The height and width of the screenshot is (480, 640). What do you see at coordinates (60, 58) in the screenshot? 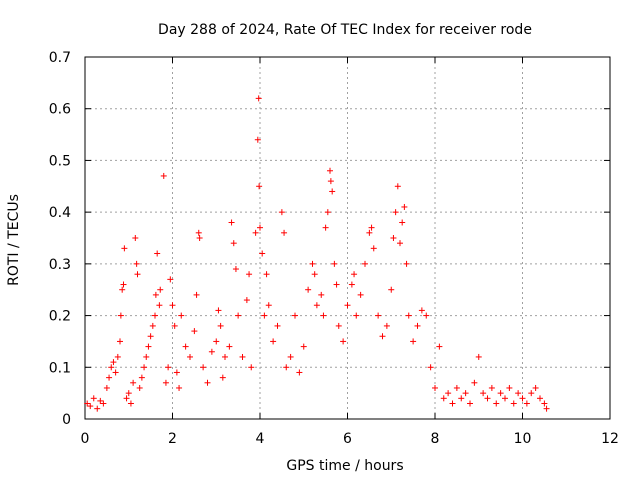
I see `y-tick-label: 0.7` at bounding box center [60, 58].